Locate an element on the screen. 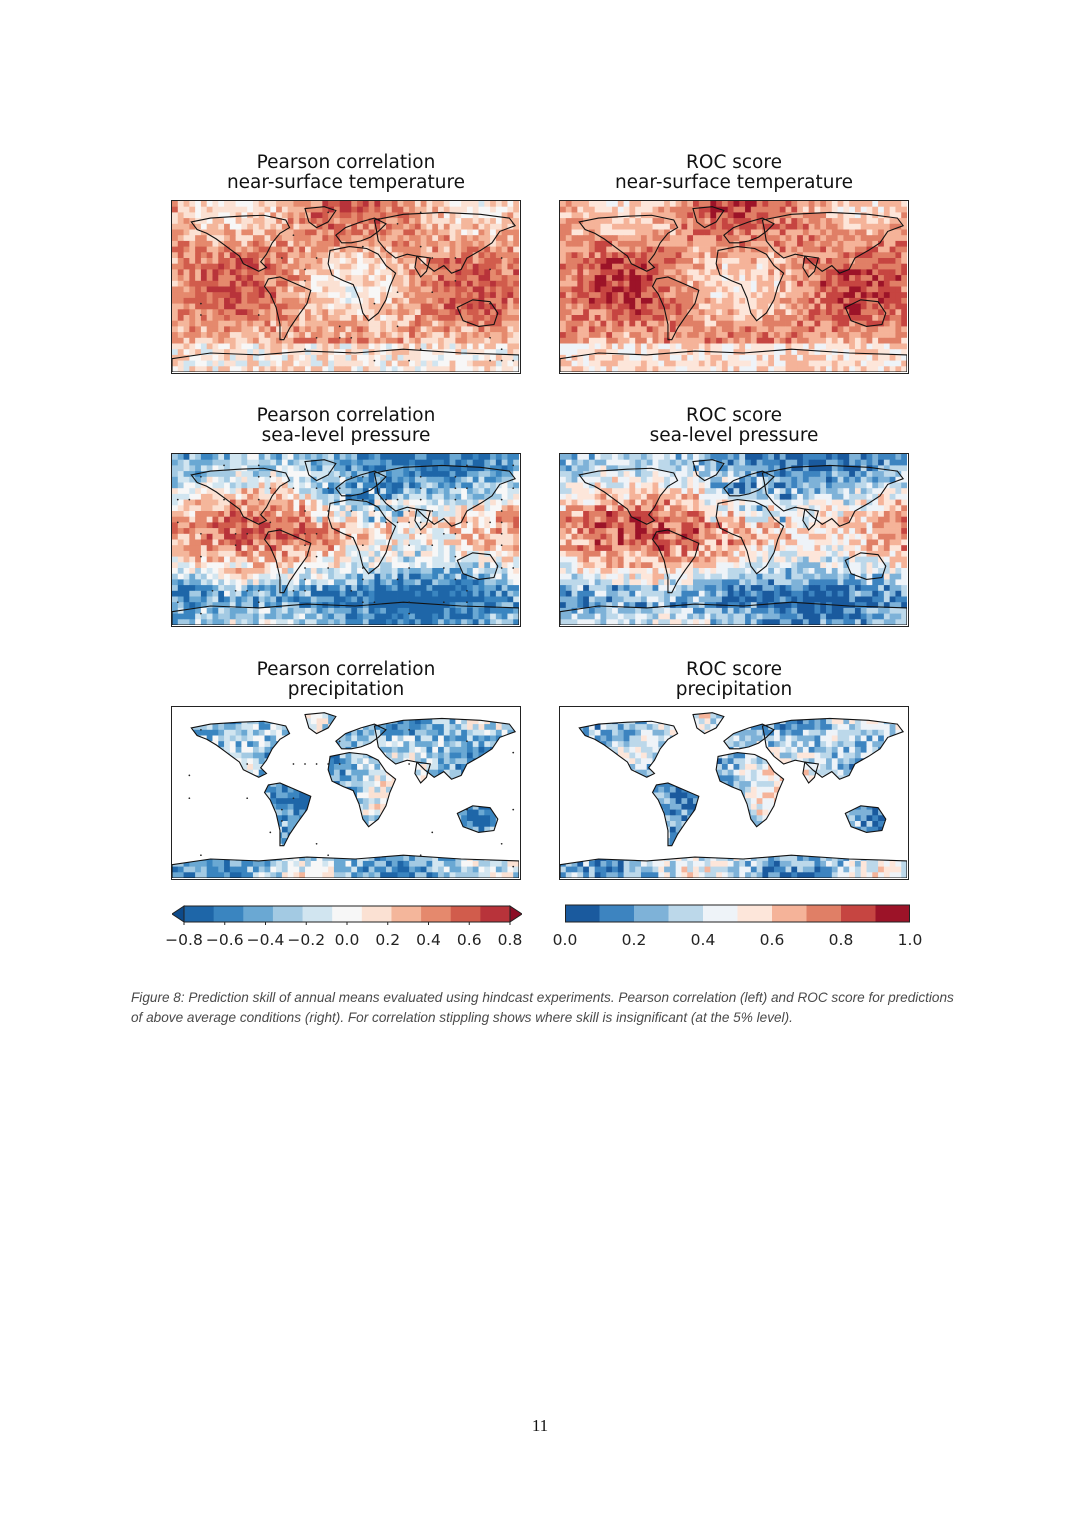 This screenshot has width=1080, height=1527. stipple-dot is located at coordinates (305, 349).